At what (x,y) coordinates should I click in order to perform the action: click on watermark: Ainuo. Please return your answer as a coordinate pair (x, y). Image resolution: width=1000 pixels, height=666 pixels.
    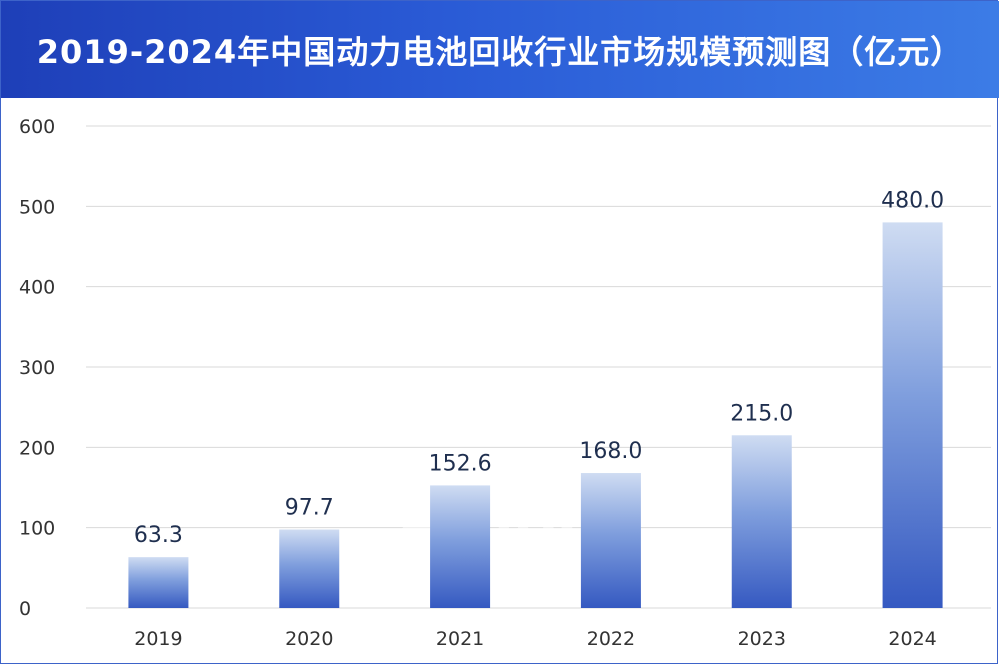
    Looking at the image, I should click on (499, 520).